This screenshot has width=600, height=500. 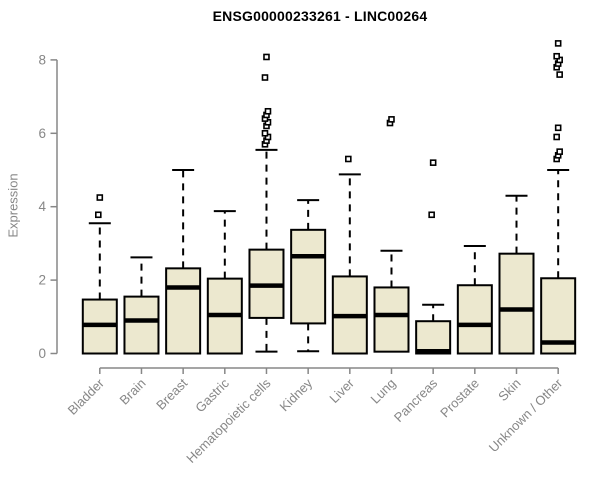 What do you see at coordinates (99, 274) in the screenshot?
I see `boxplot-bladder` at bounding box center [99, 274].